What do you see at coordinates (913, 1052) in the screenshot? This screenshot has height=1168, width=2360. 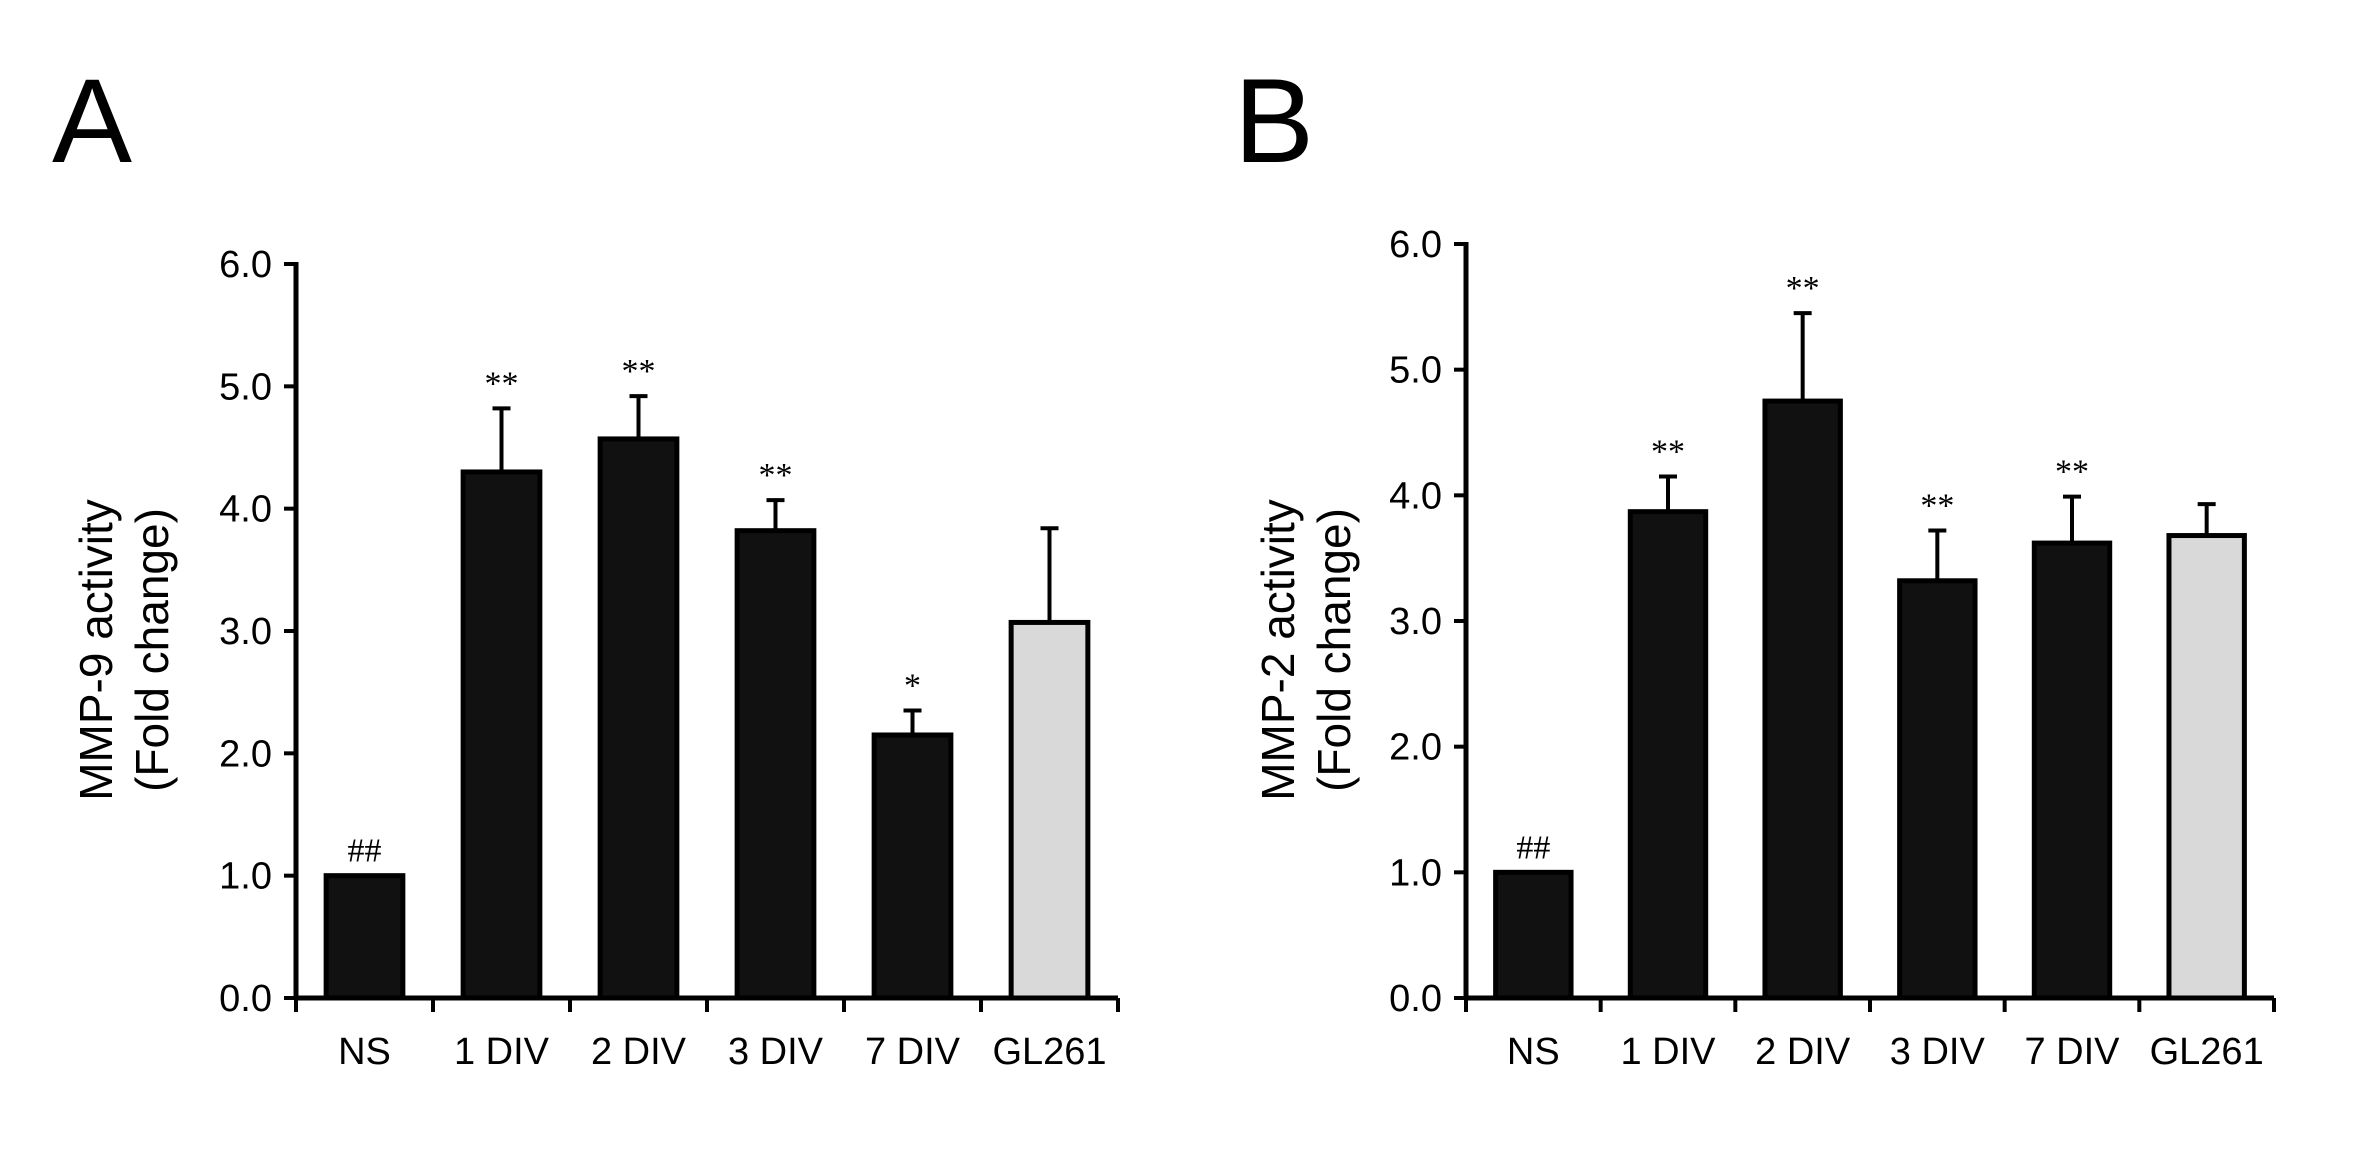 I see `panel-a-category-label: 7 DIV` at bounding box center [913, 1052].